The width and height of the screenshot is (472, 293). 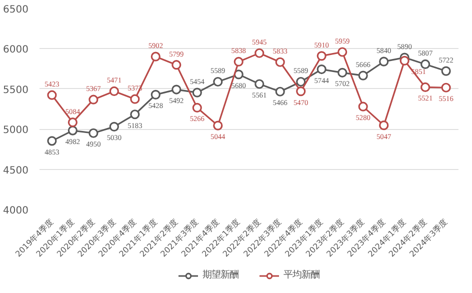 What do you see at coordinates (16, 130) in the screenshot?
I see `y-tick-label: 5000` at bounding box center [16, 130].